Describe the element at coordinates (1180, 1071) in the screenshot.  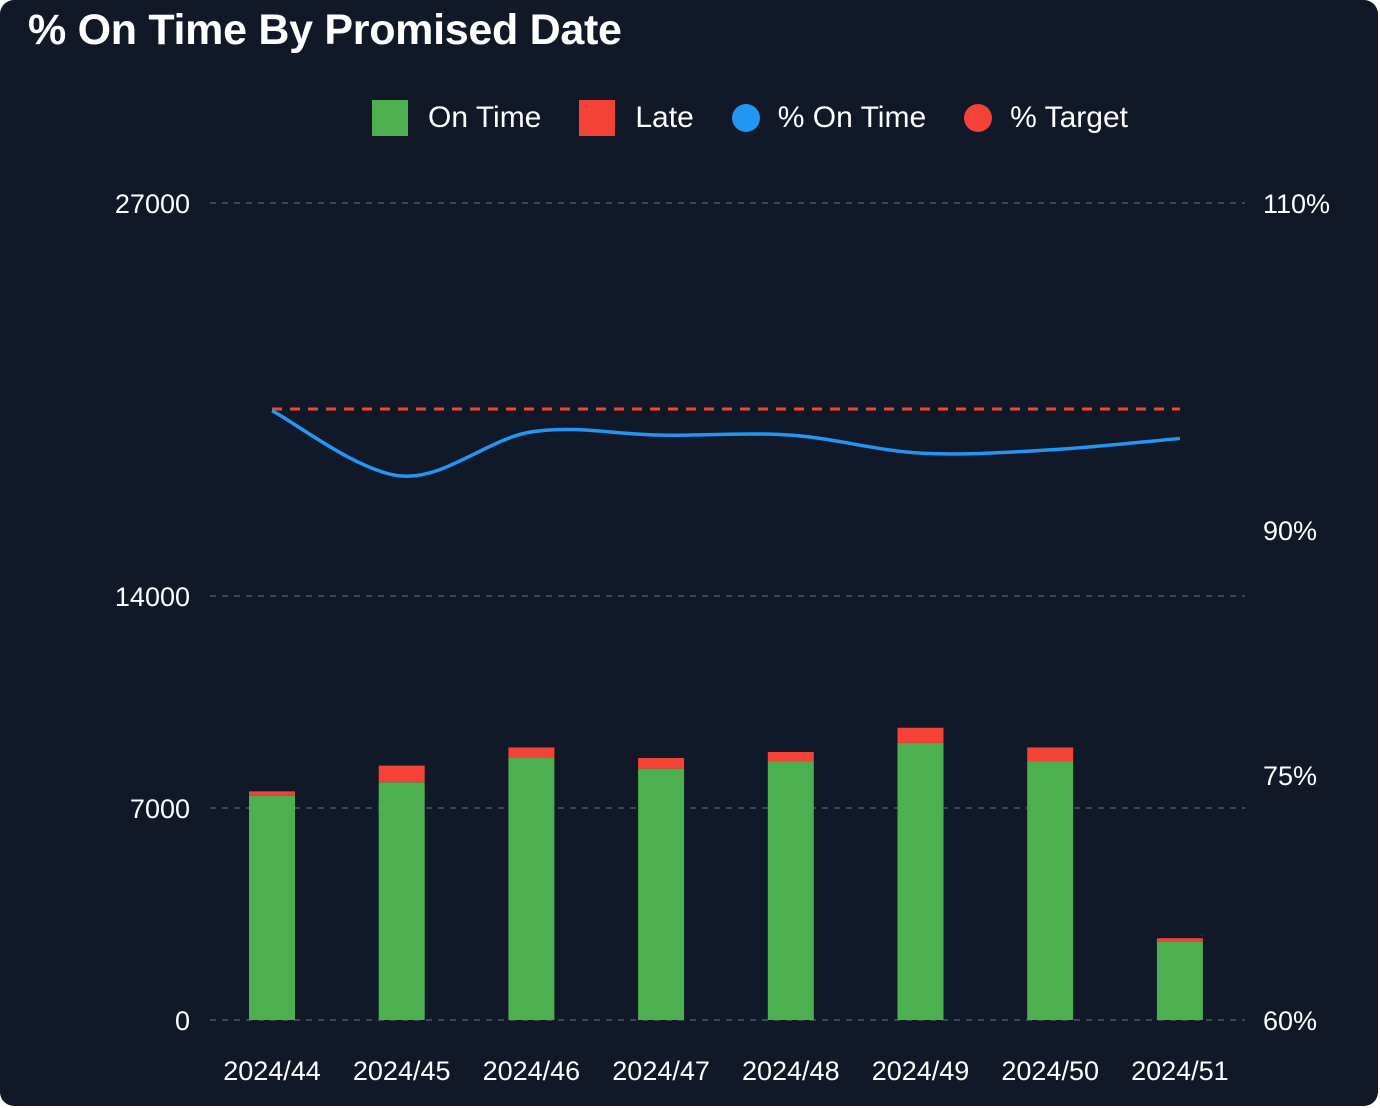
I see `x-axis-tick-label: 2024/51` at that location.